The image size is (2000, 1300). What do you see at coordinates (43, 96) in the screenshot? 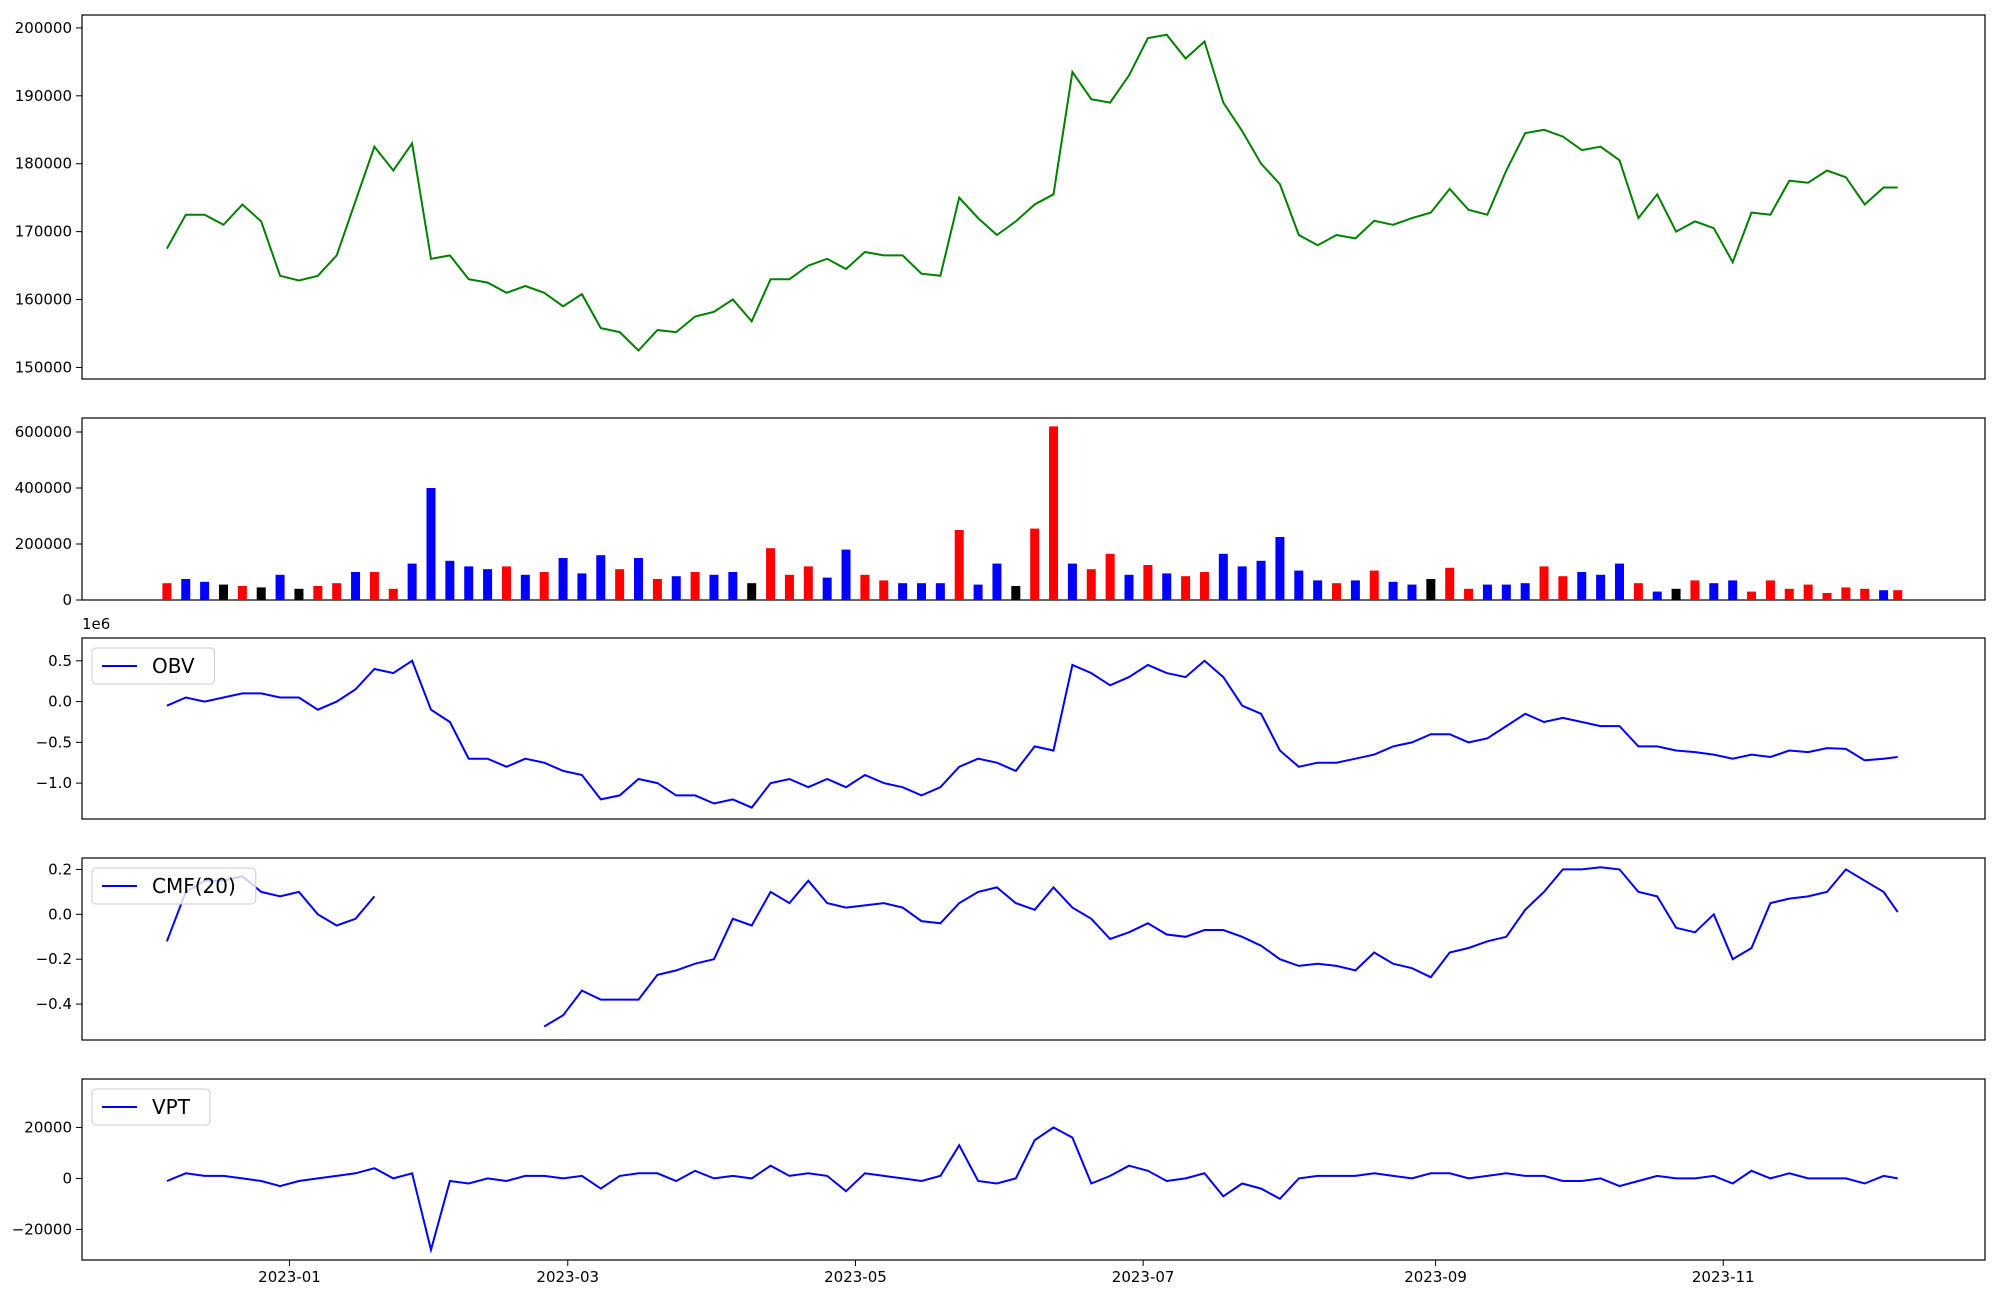
I see `y-tick-label: 190000` at bounding box center [43, 96].